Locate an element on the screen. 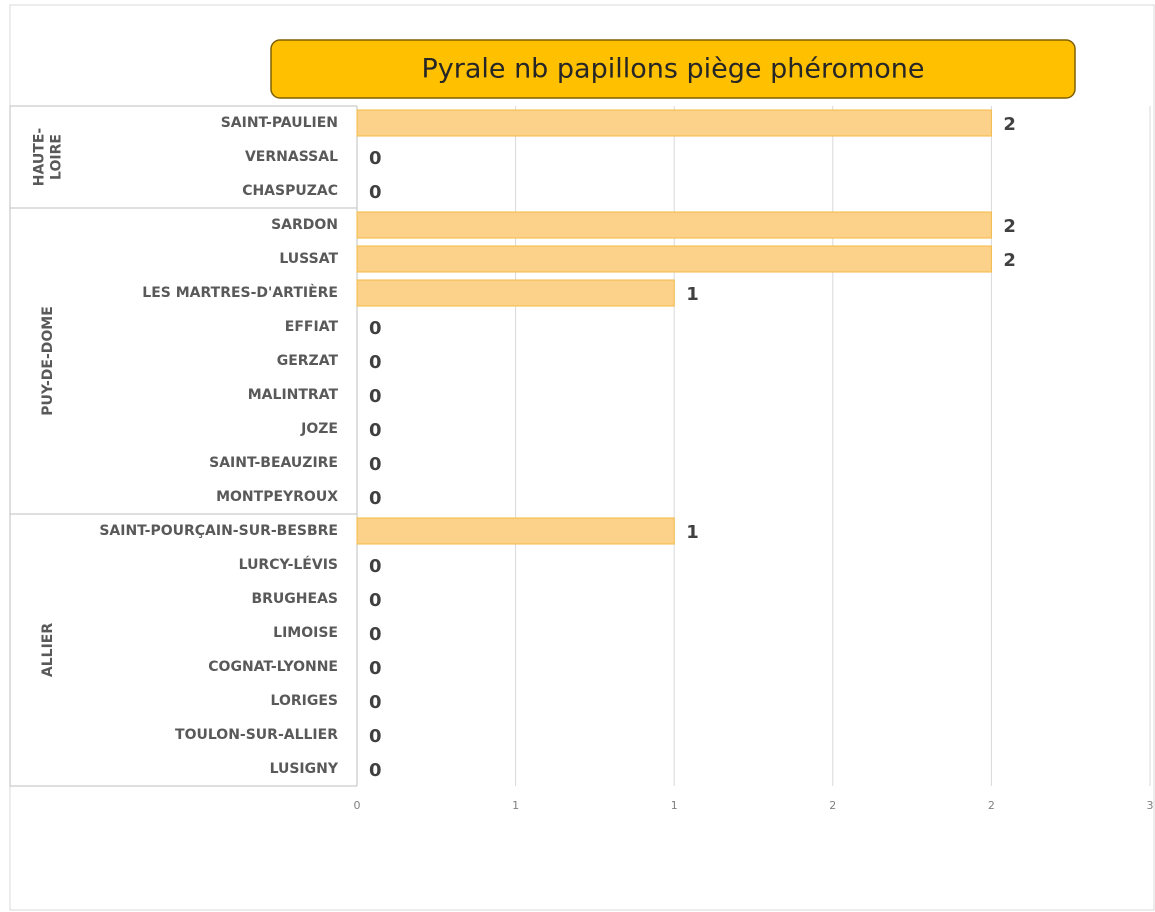 This screenshot has height=912, width=1155. group-label-line: ALLIER is located at coordinates (48, 650).